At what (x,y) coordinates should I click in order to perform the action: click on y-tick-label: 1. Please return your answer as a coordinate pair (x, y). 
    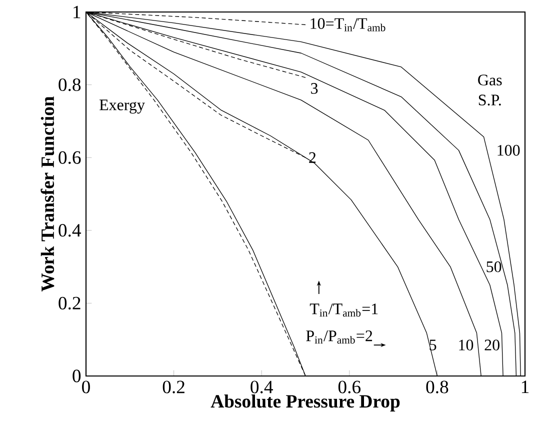
    Looking at the image, I should click on (77, 12).